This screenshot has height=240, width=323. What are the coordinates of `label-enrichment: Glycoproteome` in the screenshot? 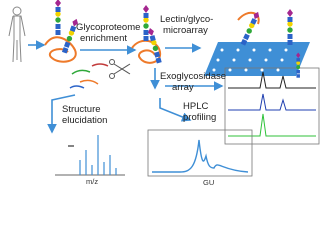 It's located at (108, 27).